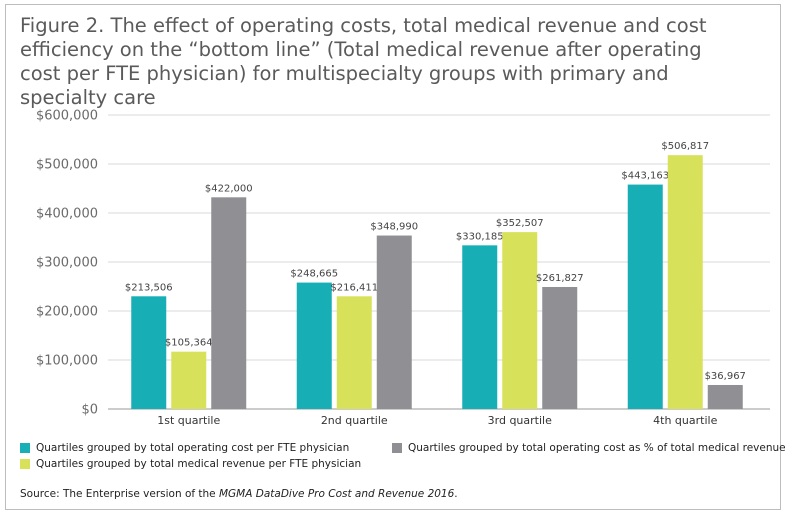 The width and height of the screenshot is (788, 514). Describe the element at coordinates (560, 278) in the screenshot. I see `bar-value-label: $261,827` at that location.